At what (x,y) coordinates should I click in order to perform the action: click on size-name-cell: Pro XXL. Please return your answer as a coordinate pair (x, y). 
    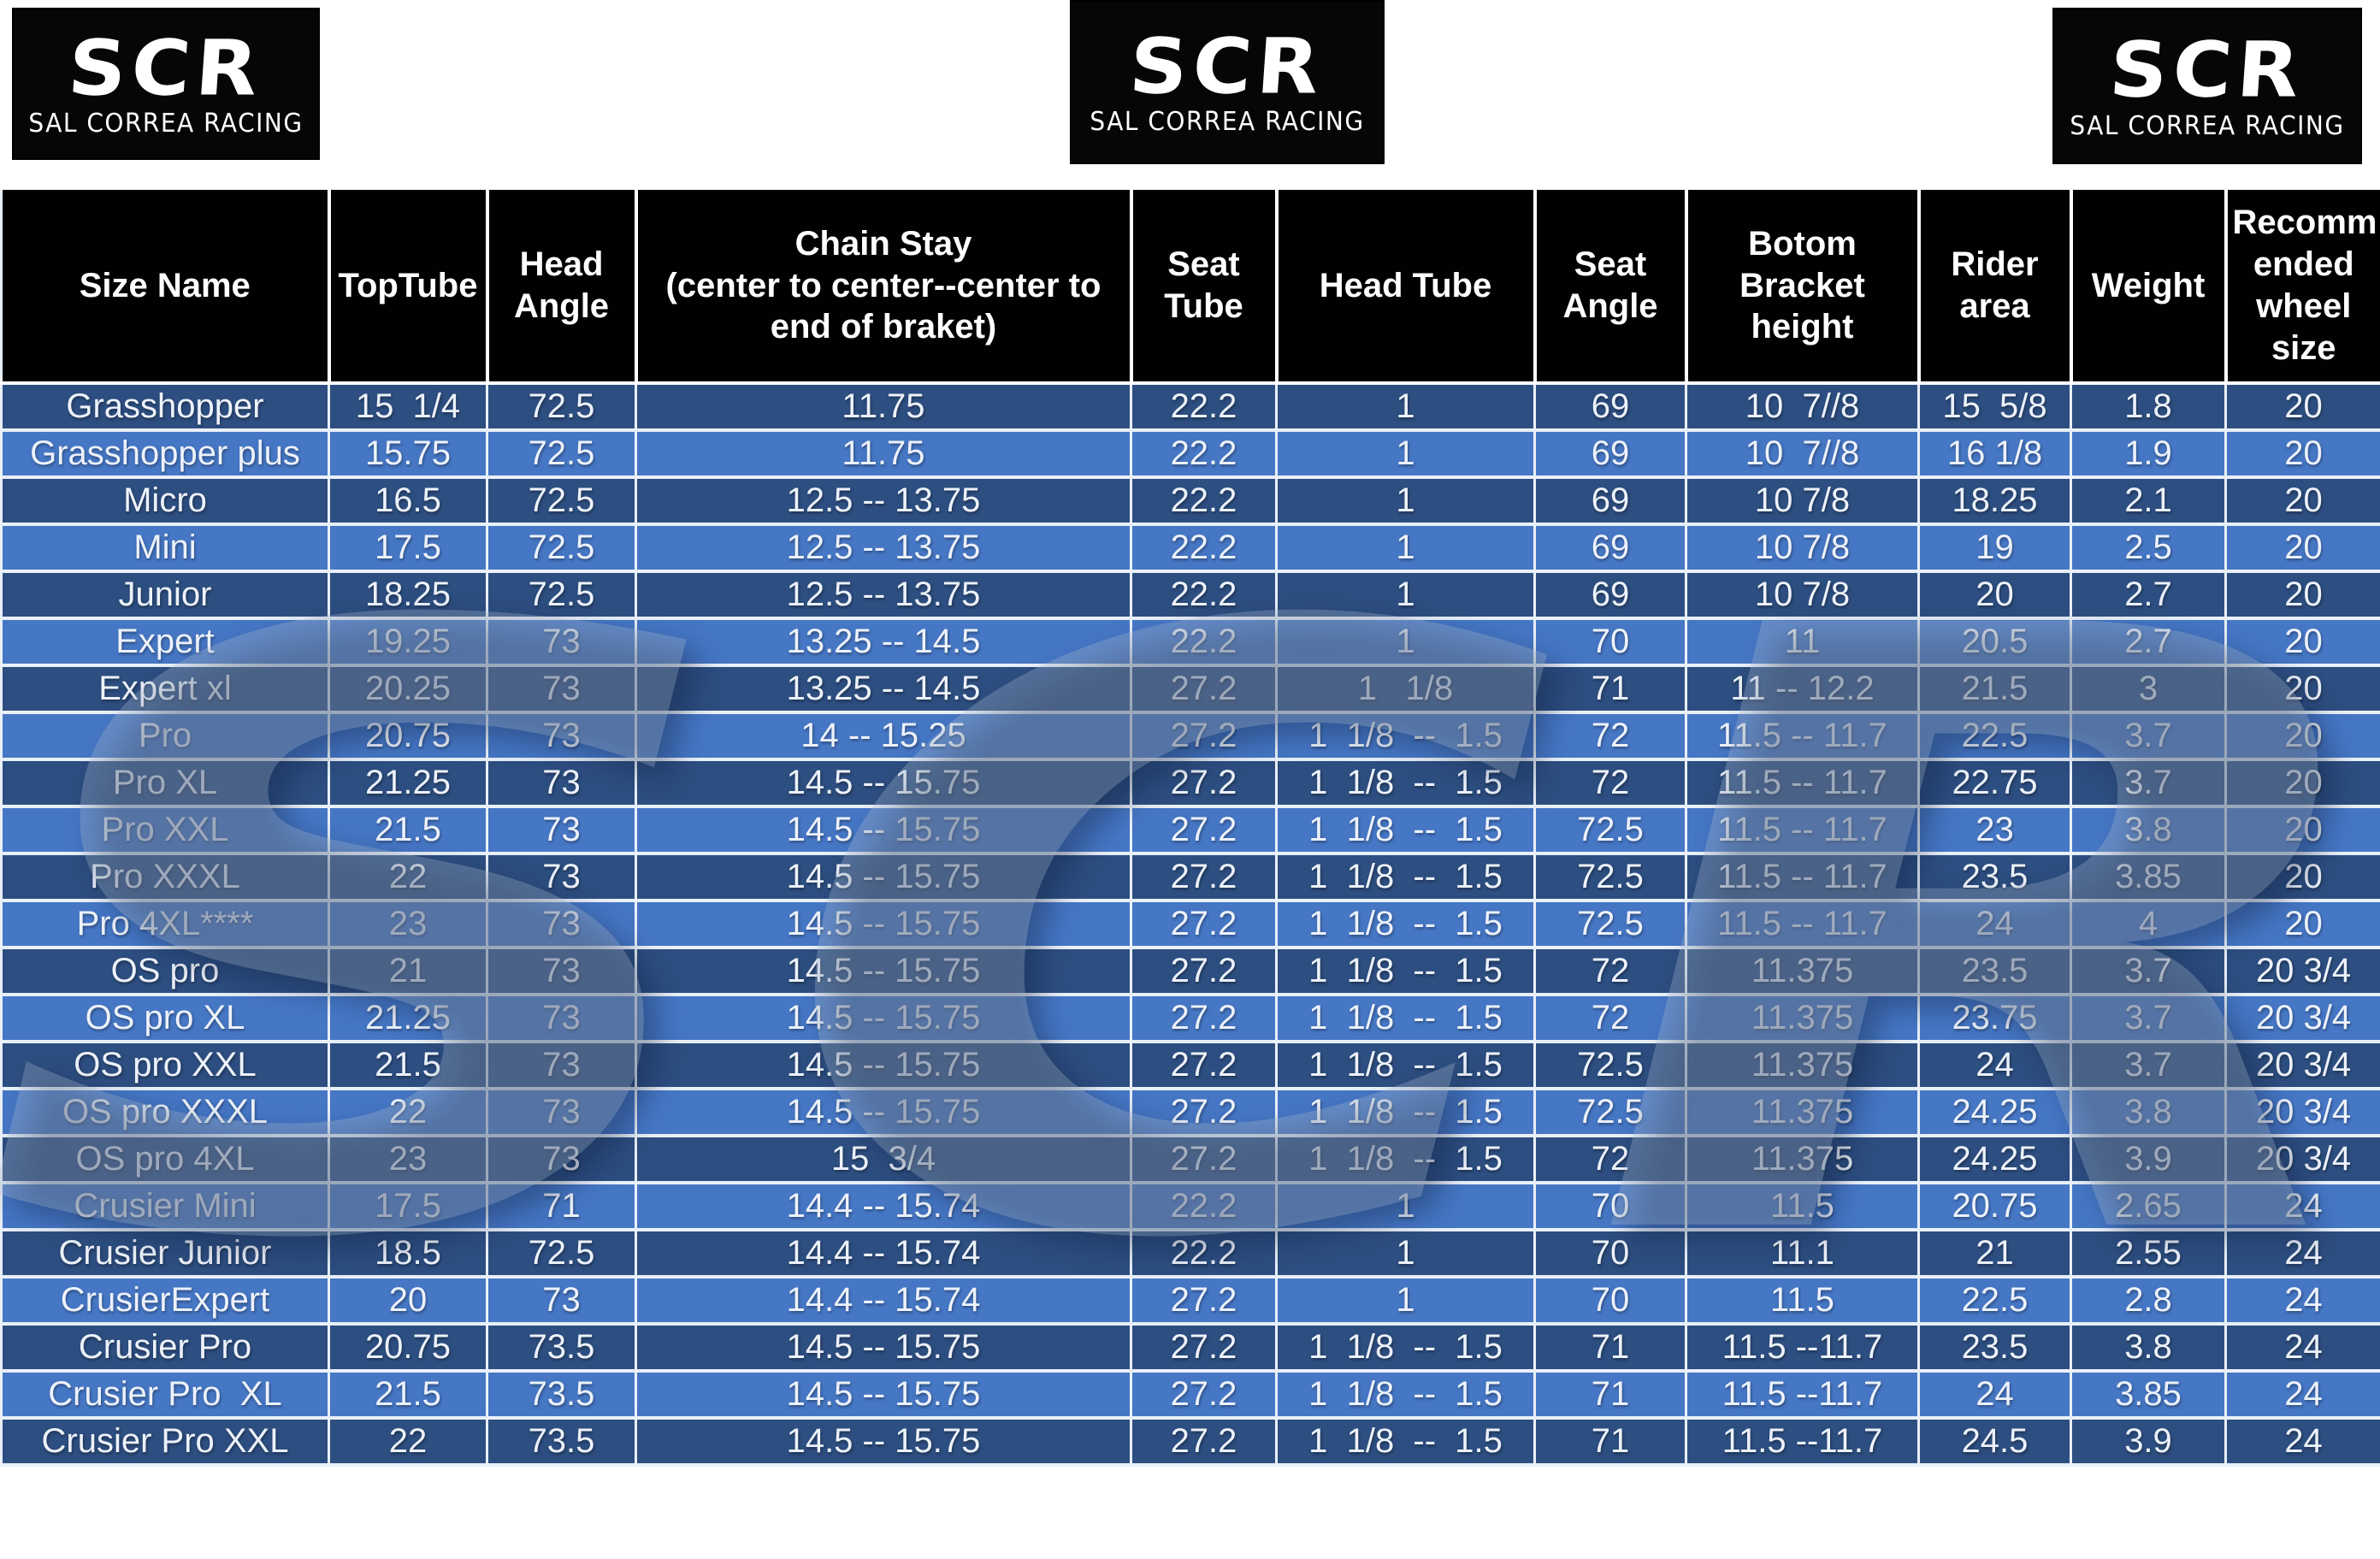
    Looking at the image, I should click on (166, 830).